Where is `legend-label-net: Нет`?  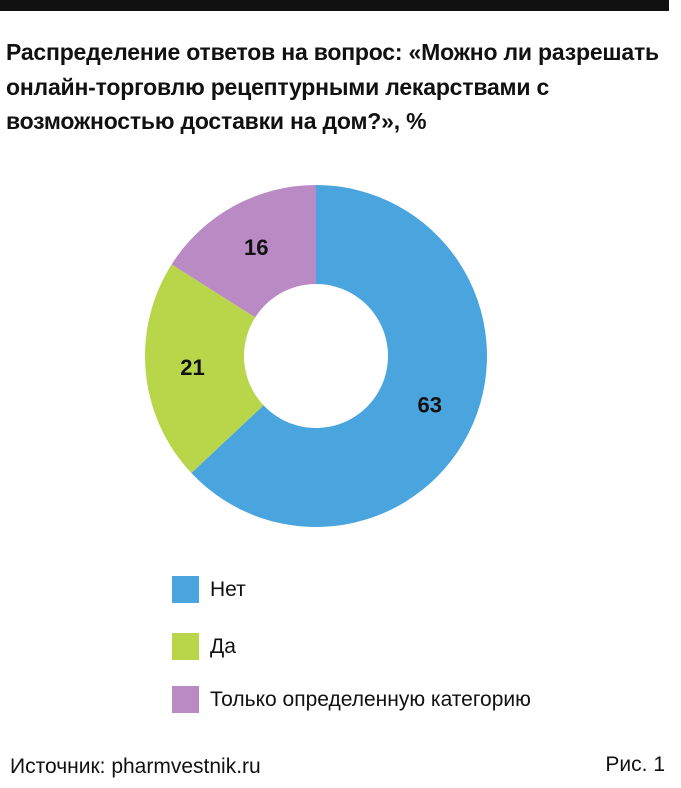
legend-label-net: Нет is located at coordinates (228, 589).